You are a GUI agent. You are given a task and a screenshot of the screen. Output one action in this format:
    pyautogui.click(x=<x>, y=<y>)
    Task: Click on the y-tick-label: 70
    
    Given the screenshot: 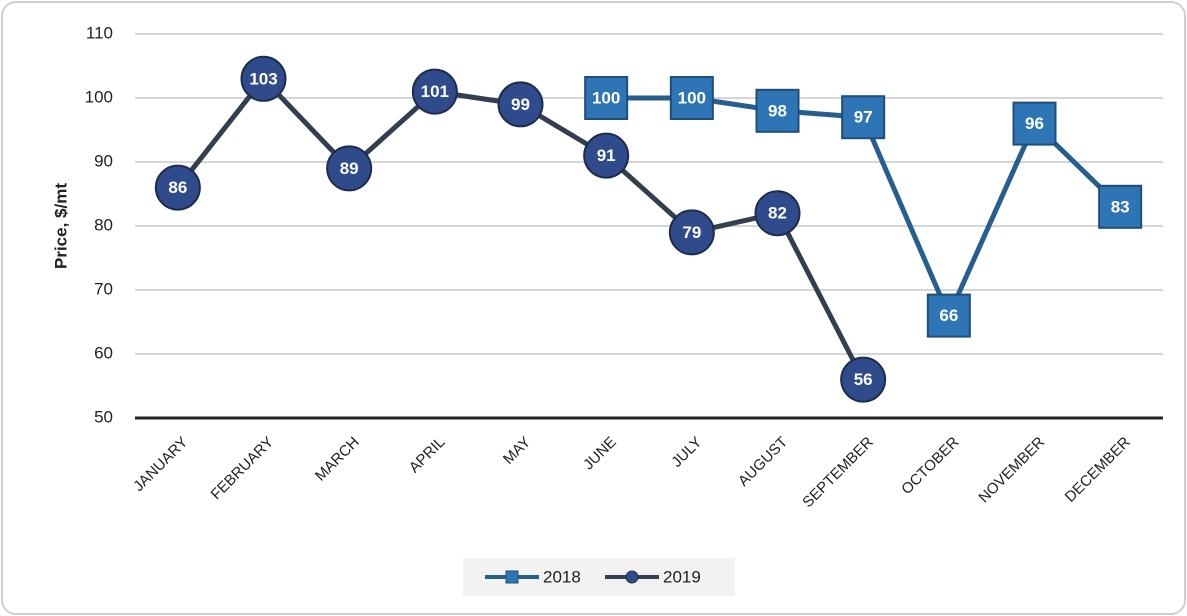 What is the action you would take?
    pyautogui.click(x=103, y=288)
    